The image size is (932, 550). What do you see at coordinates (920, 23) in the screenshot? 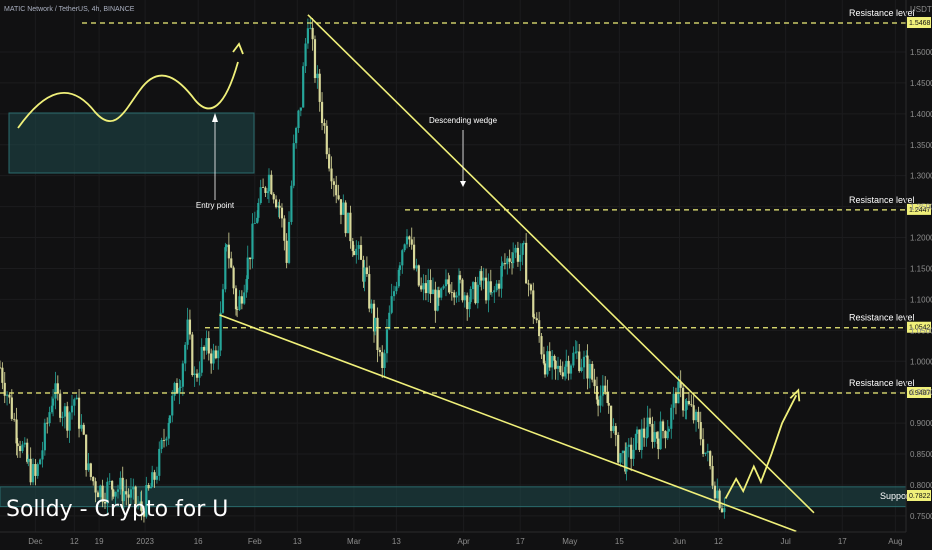
I see `resistance-price-tag-text: 1.5468` at bounding box center [920, 23].